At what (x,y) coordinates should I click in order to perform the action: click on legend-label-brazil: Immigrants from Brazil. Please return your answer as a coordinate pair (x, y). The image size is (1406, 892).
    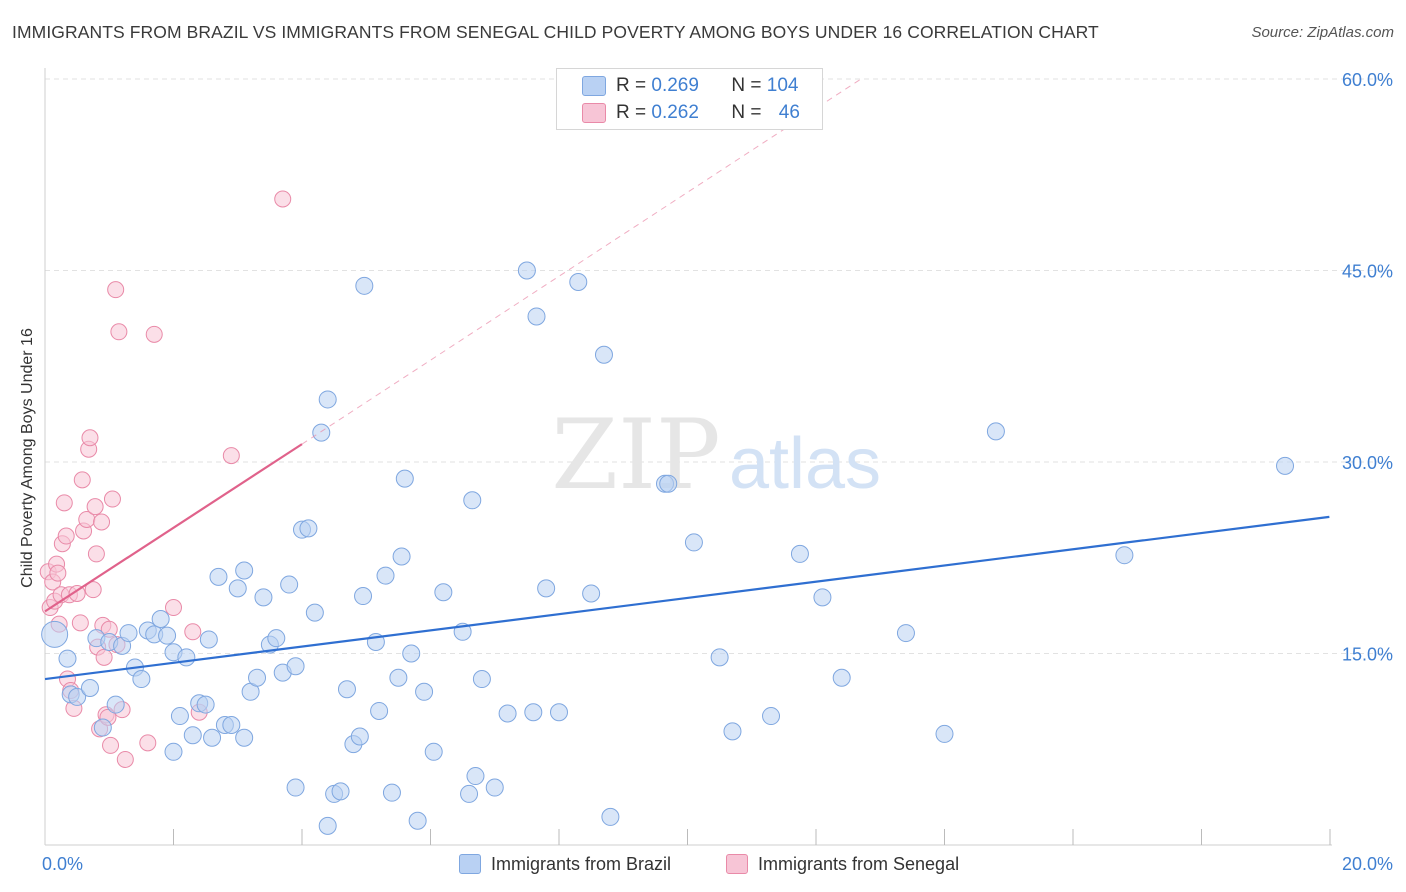
    Looking at the image, I should click on (581, 863).